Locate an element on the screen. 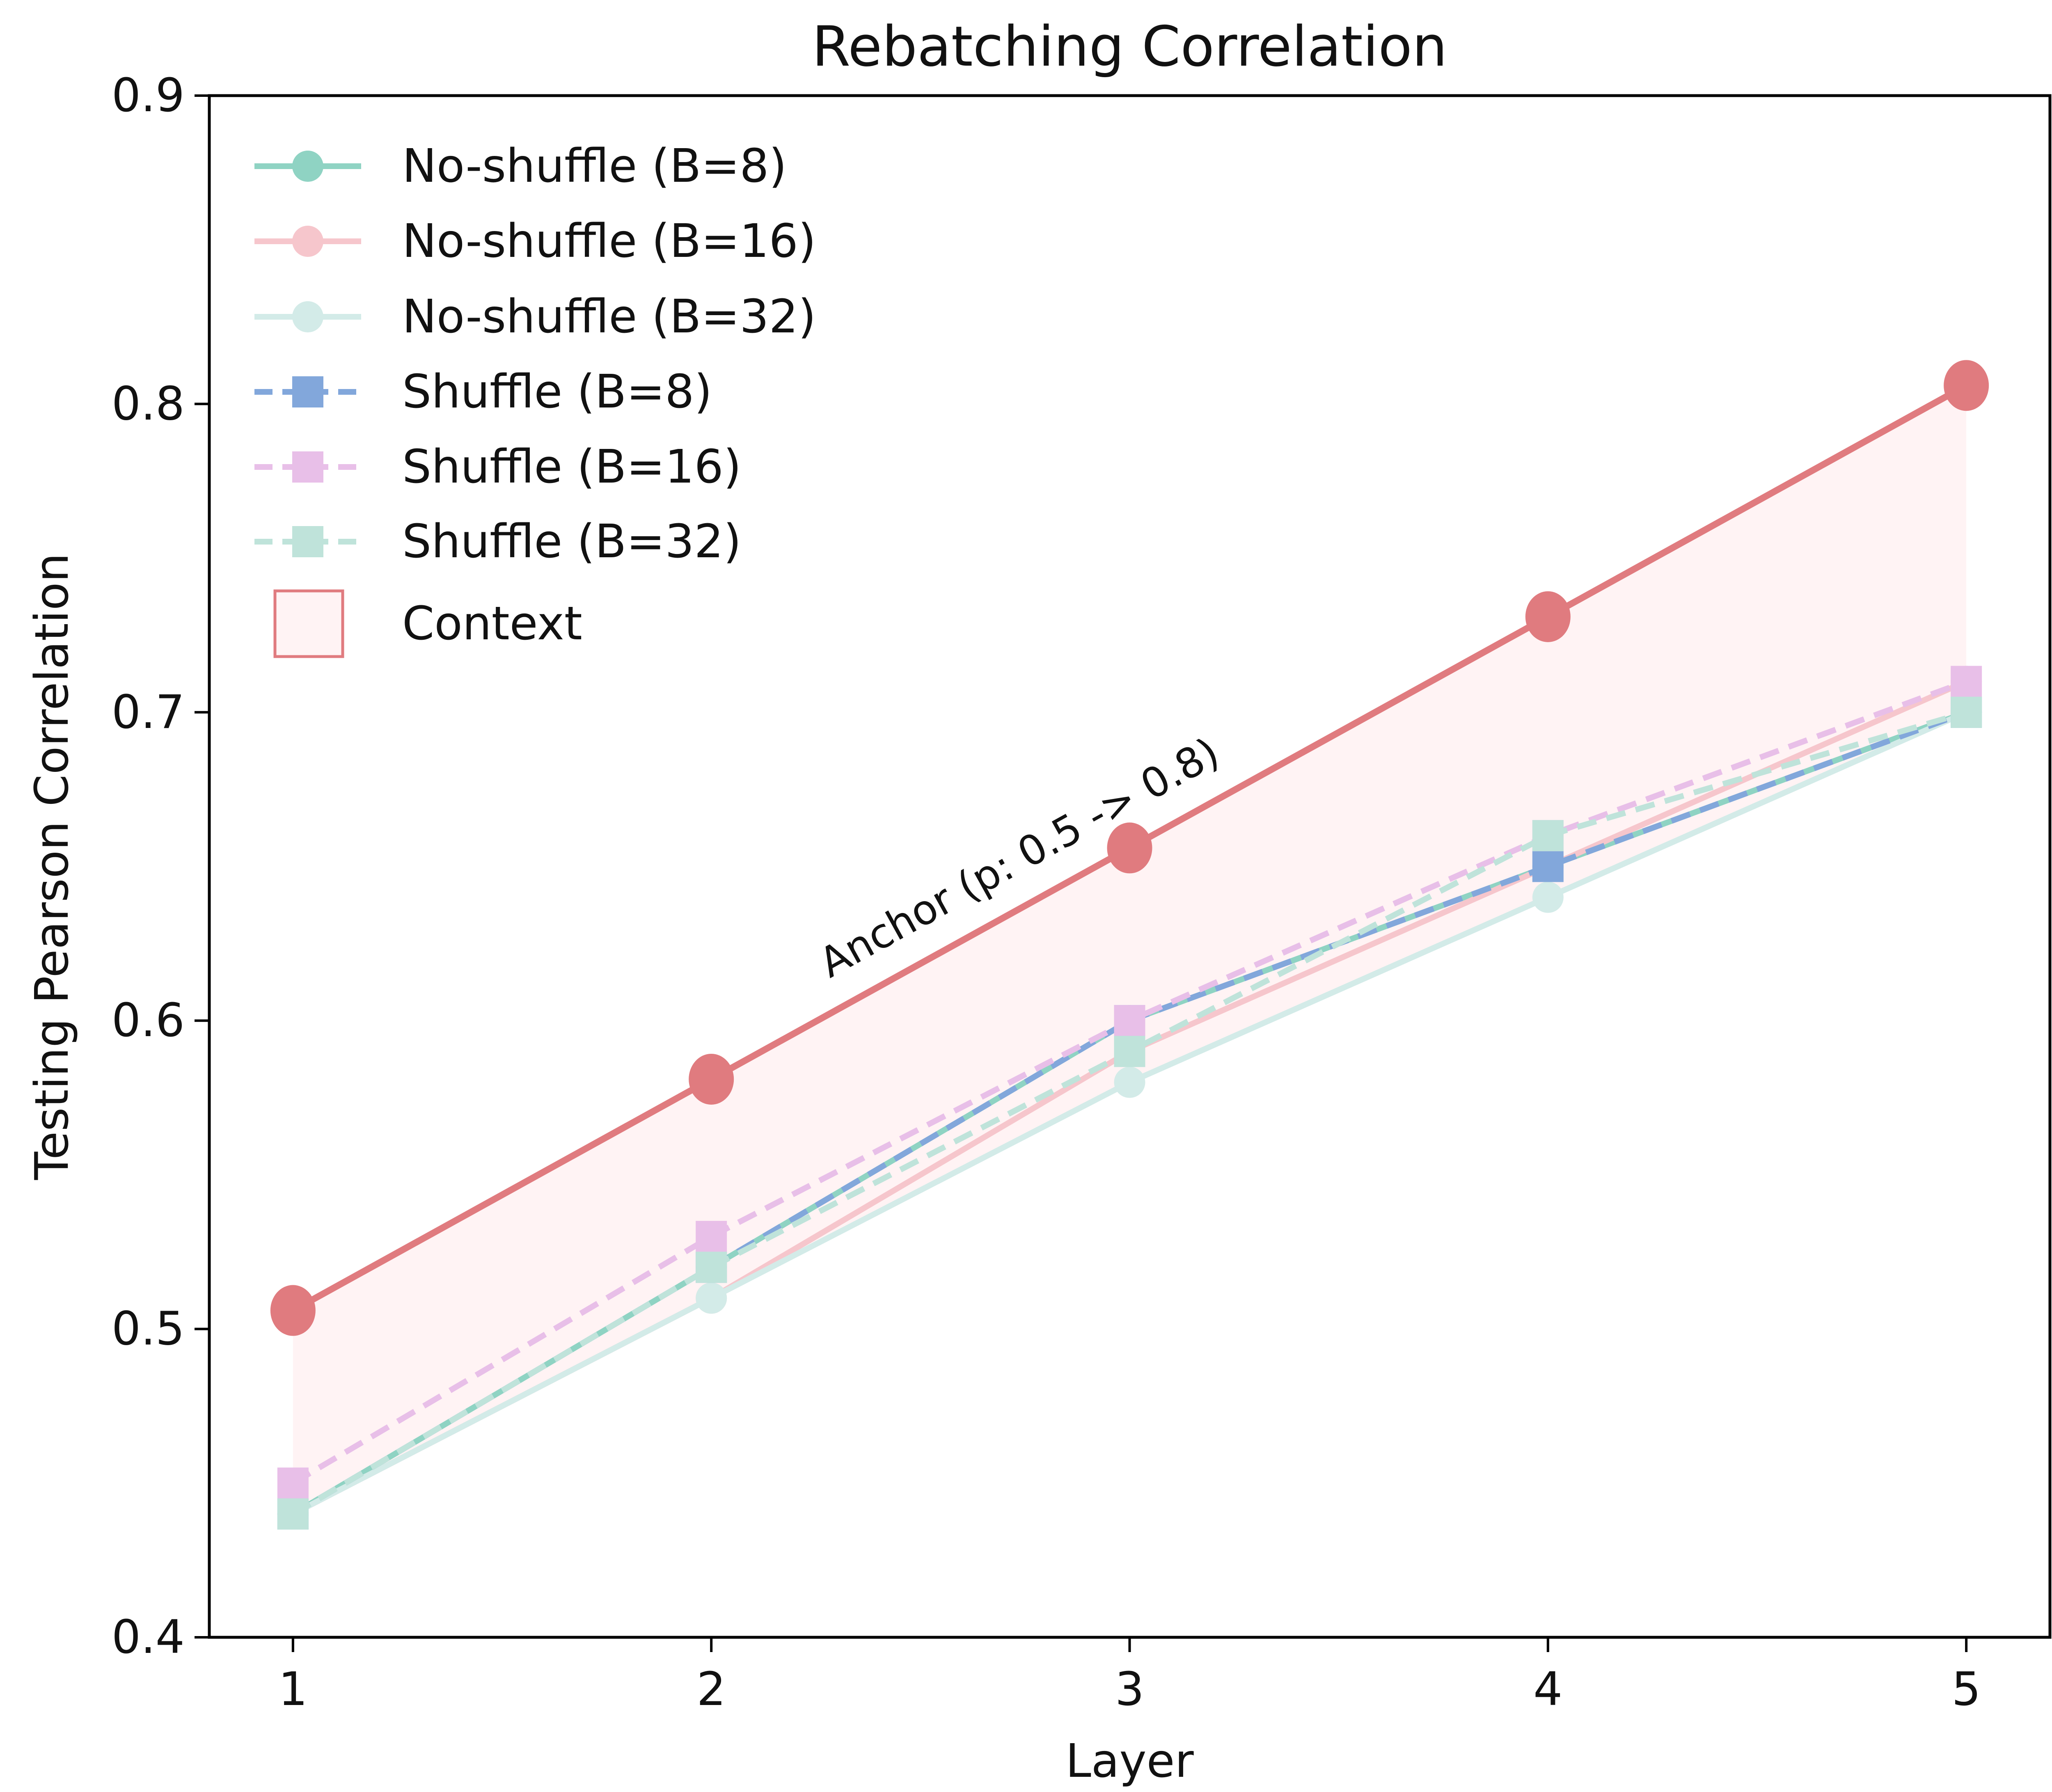 This screenshot has width=2052, height=1792. legend-entry: No-shuffle (B=8) is located at coordinates (520, 166).